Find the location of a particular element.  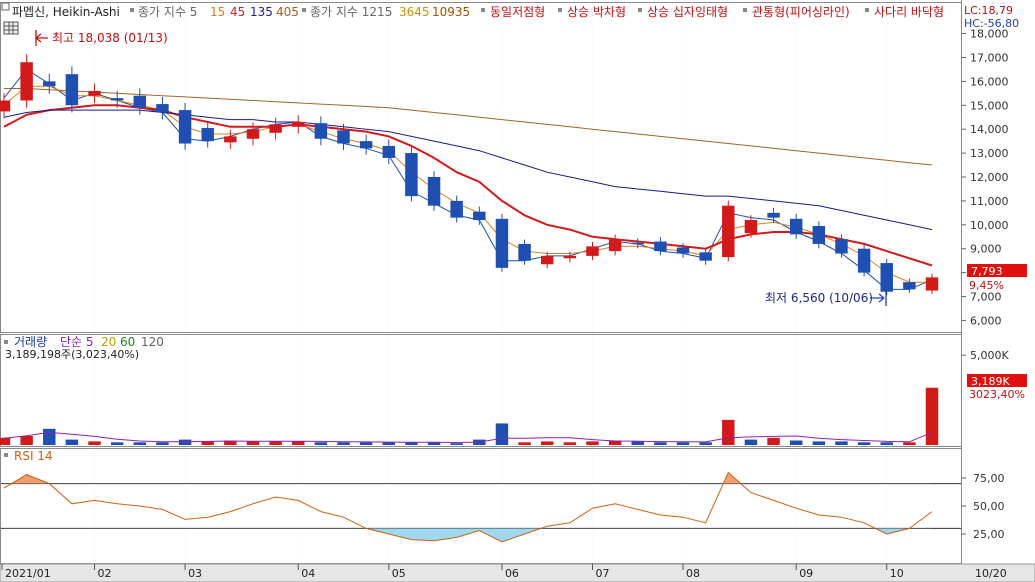

x-tick-label: 03 is located at coordinates (195, 573).